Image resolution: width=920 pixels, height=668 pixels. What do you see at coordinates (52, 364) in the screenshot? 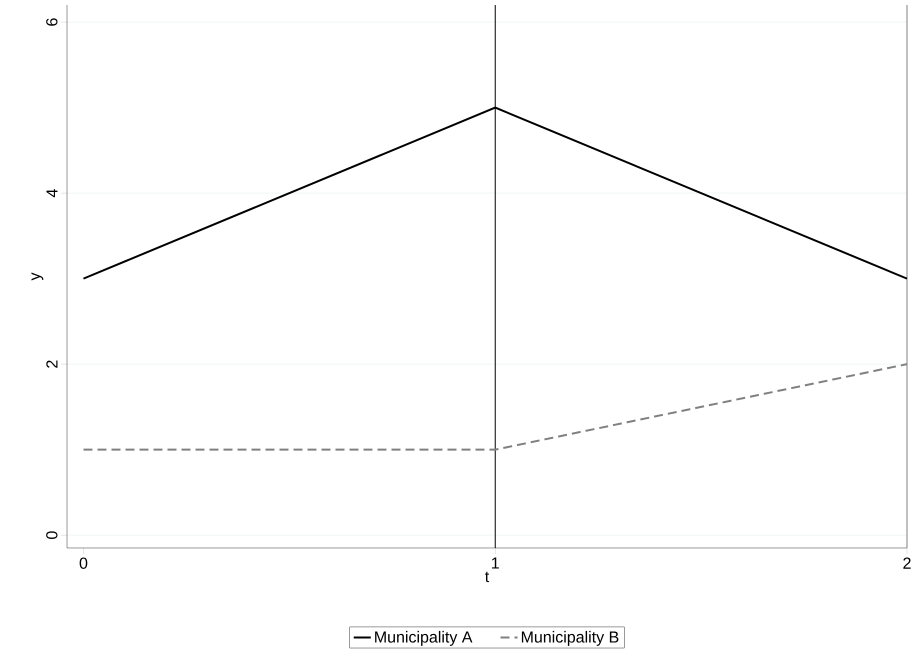
I see `y-tick-label: 2` at bounding box center [52, 364].